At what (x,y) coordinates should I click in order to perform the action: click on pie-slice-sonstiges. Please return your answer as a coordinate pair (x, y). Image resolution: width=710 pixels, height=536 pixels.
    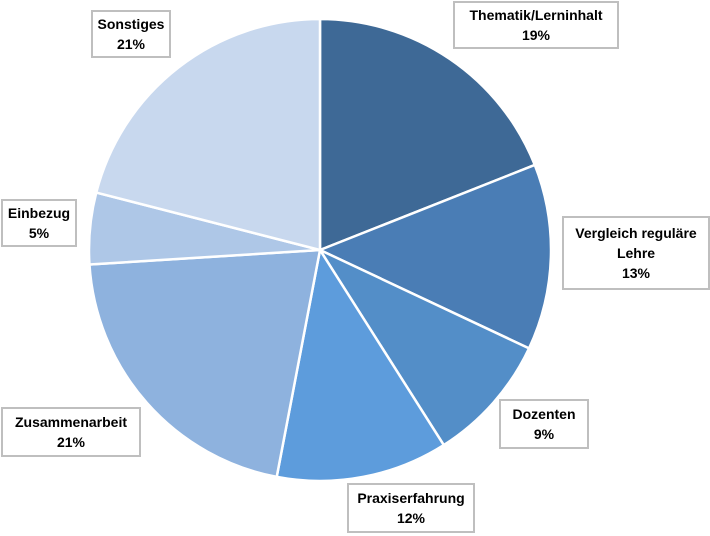
    Looking at the image, I should click on (208, 134).